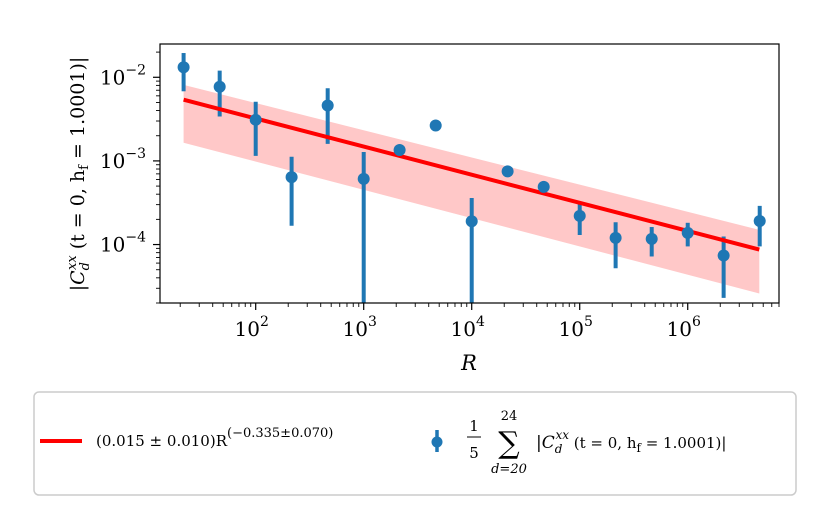  I want to click on x-tick-label: 10⁶, so click(684, 327).